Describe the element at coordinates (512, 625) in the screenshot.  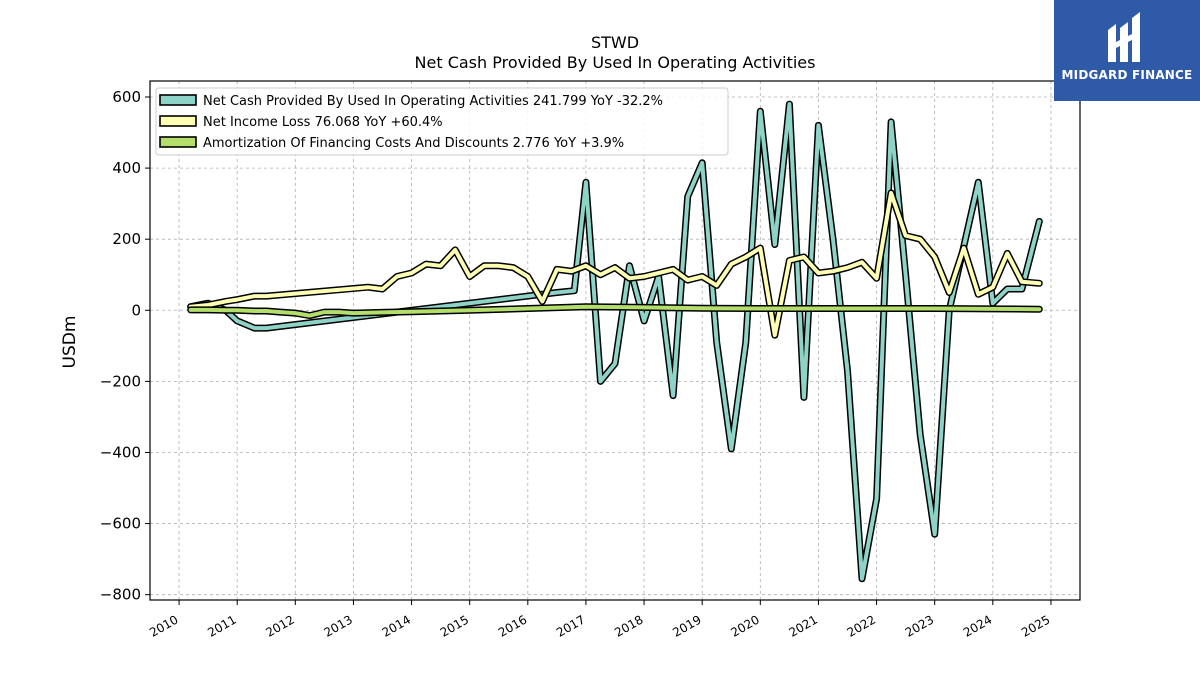
I see `x-tick-label: 2016` at that location.